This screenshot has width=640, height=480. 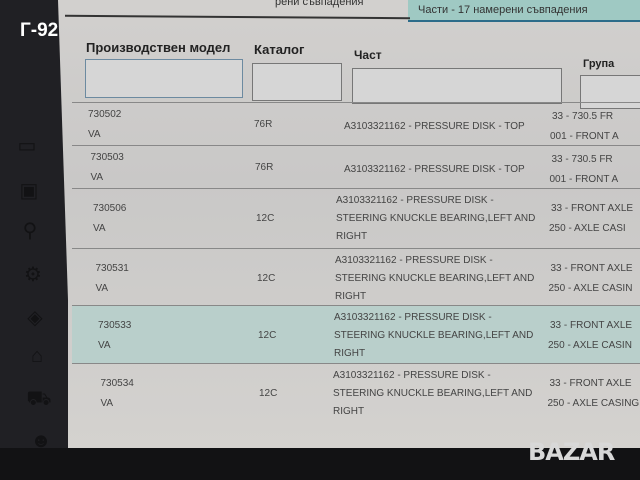 What do you see at coordinates (279, 49) in the screenshot?
I see `catalog-header: Каталог` at bounding box center [279, 49].